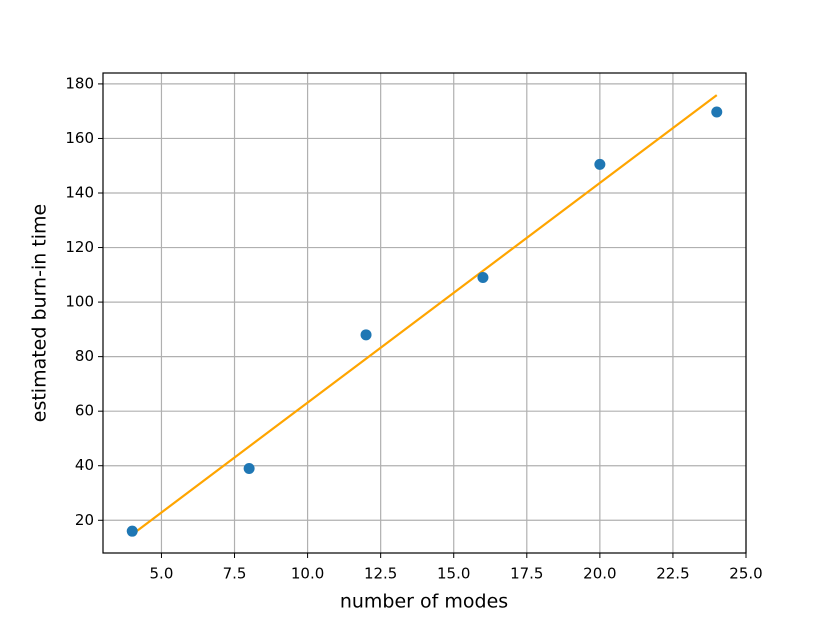 This screenshot has height=623, width=830. What do you see at coordinates (79, 193) in the screenshot?
I see `y-tick-label: 140` at bounding box center [79, 193].